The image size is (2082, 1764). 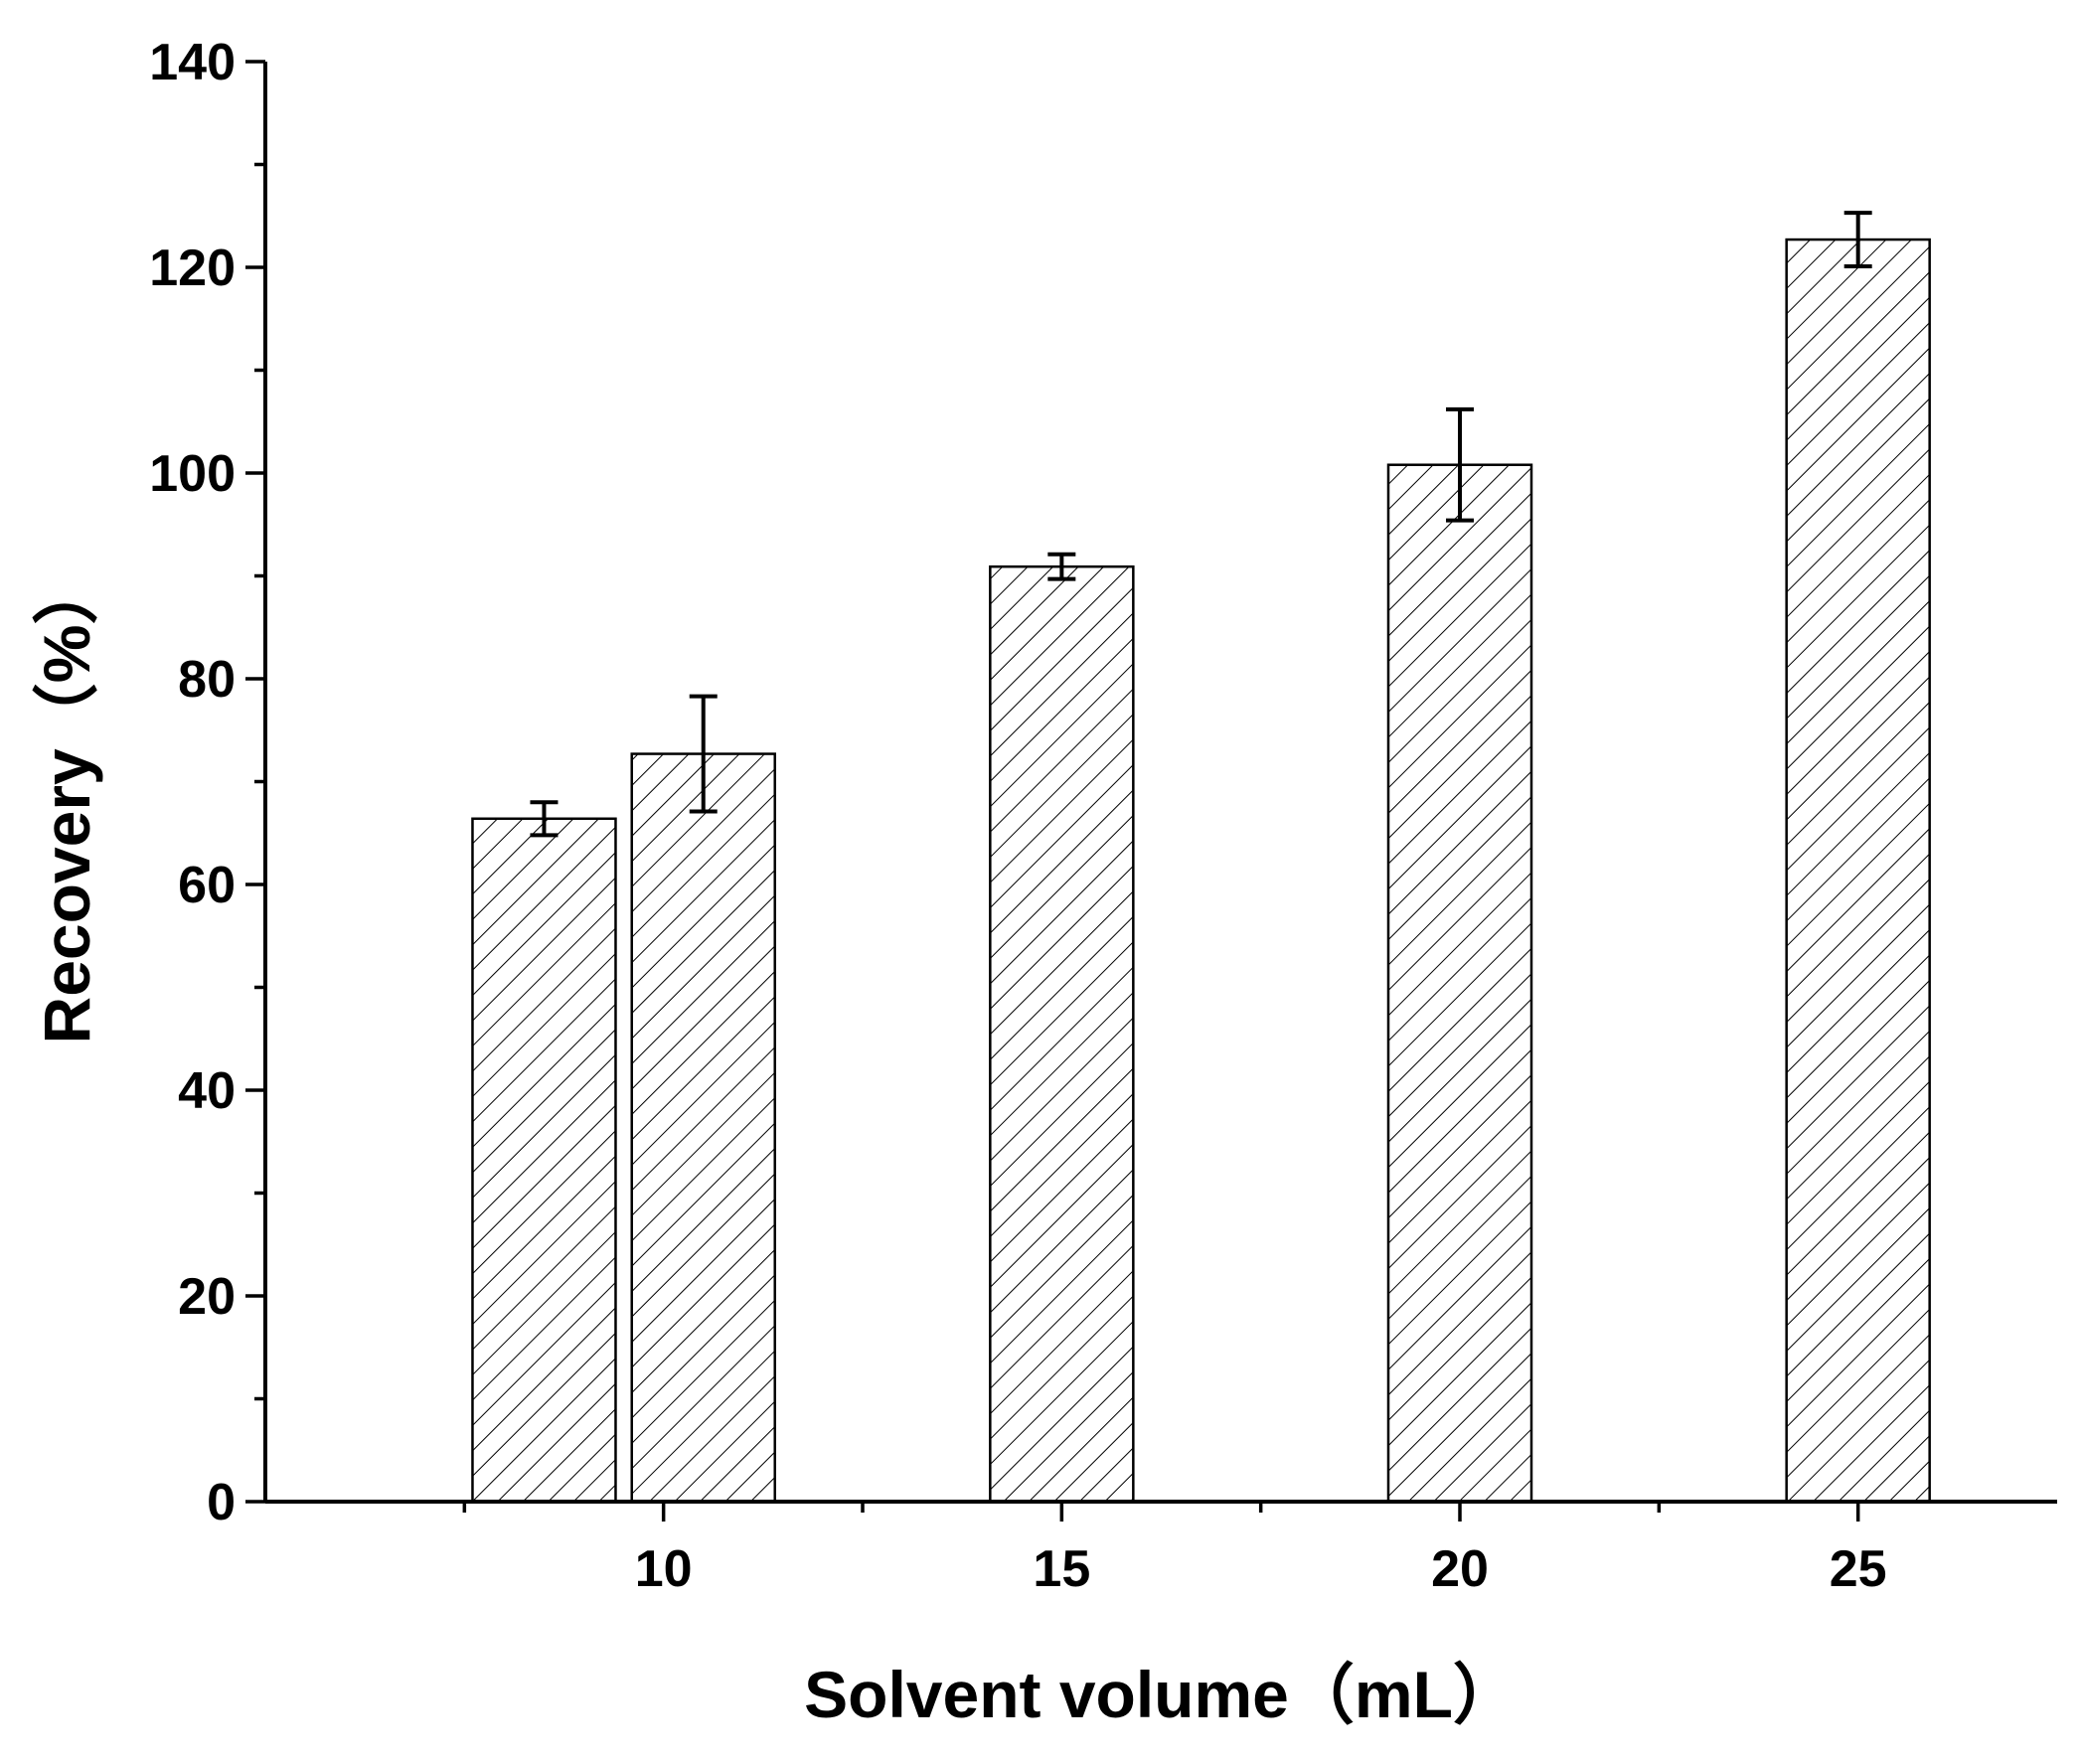 What do you see at coordinates (207, 680) in the screenshot?
I see `y-tick-label: 80` at bounding box center [207, 680].